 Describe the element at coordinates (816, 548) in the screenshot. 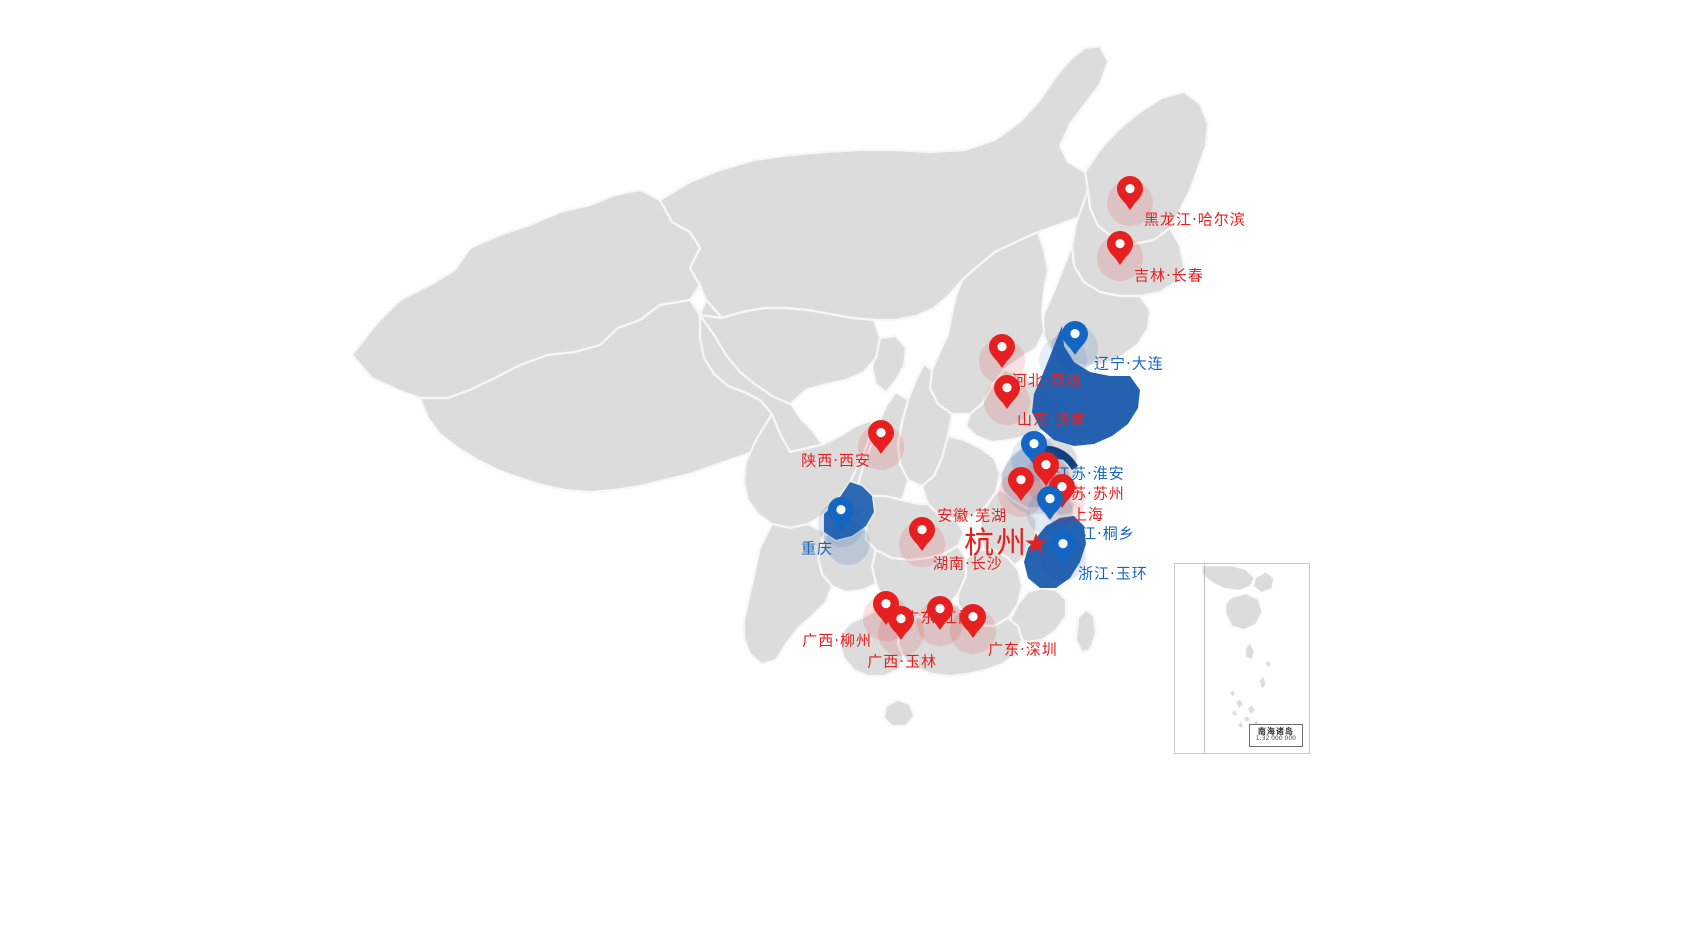

I see `marker-label-12: 重庆` at that location.